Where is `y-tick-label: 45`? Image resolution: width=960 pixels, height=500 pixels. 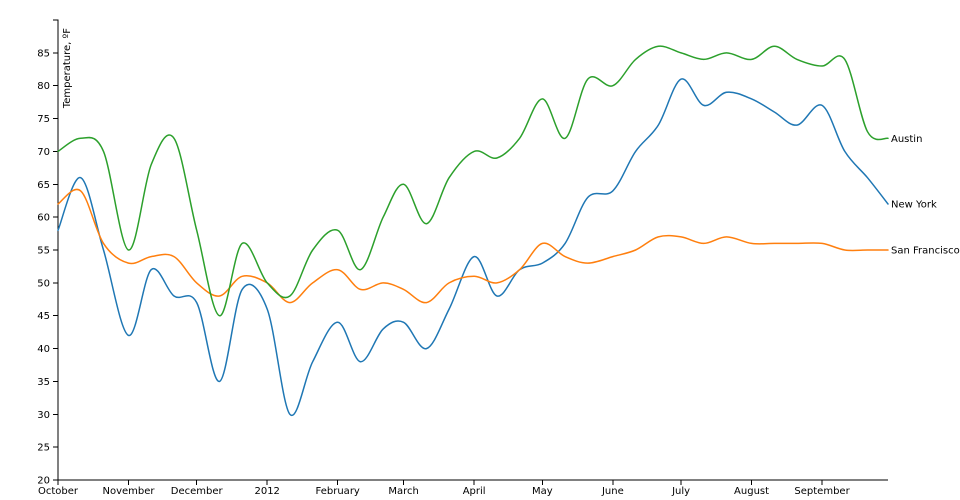
y-tick-label: 45 is located at coordinates (43, 316).